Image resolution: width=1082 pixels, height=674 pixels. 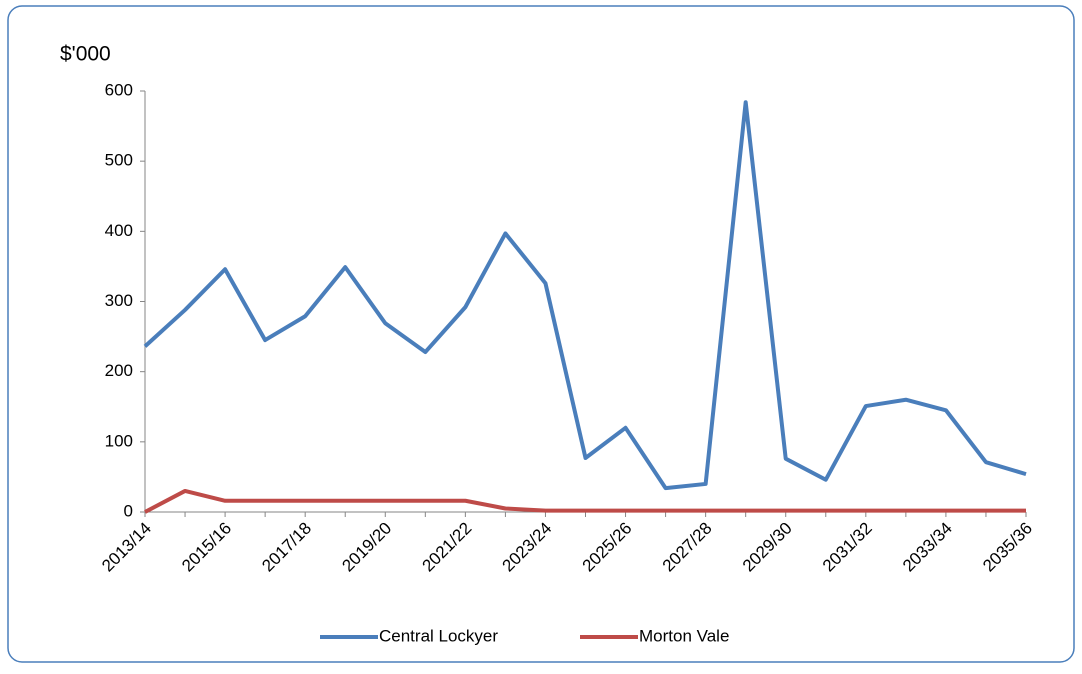 What do you see at coordinates (119, 300) in the screenshot?
I see `y-tick-label: 300` at bounding box center [119, 300].